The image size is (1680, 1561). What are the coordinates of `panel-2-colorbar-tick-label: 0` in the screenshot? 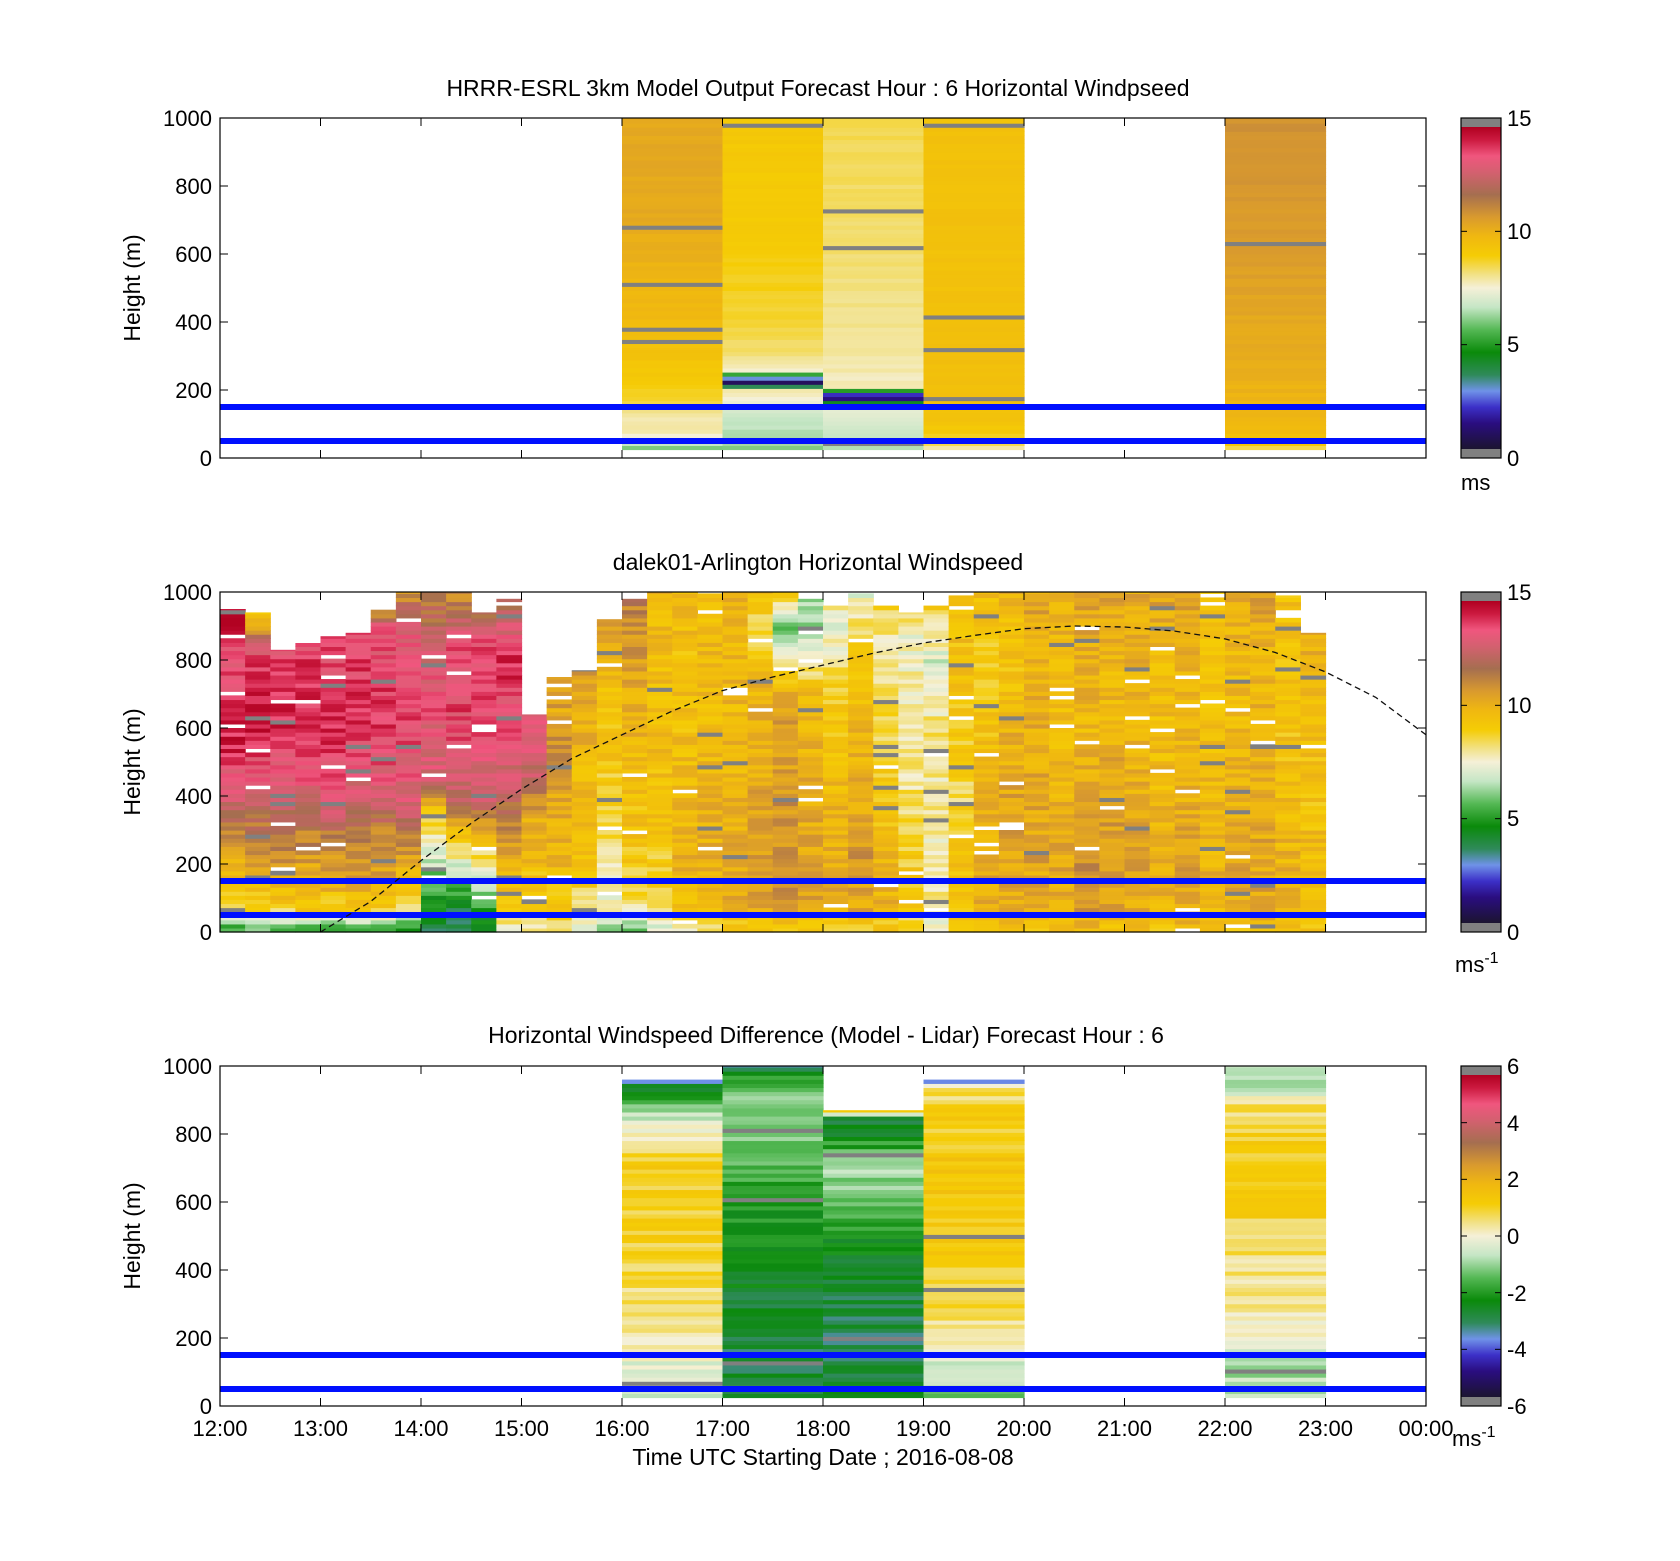 It's located at (1513, 932).